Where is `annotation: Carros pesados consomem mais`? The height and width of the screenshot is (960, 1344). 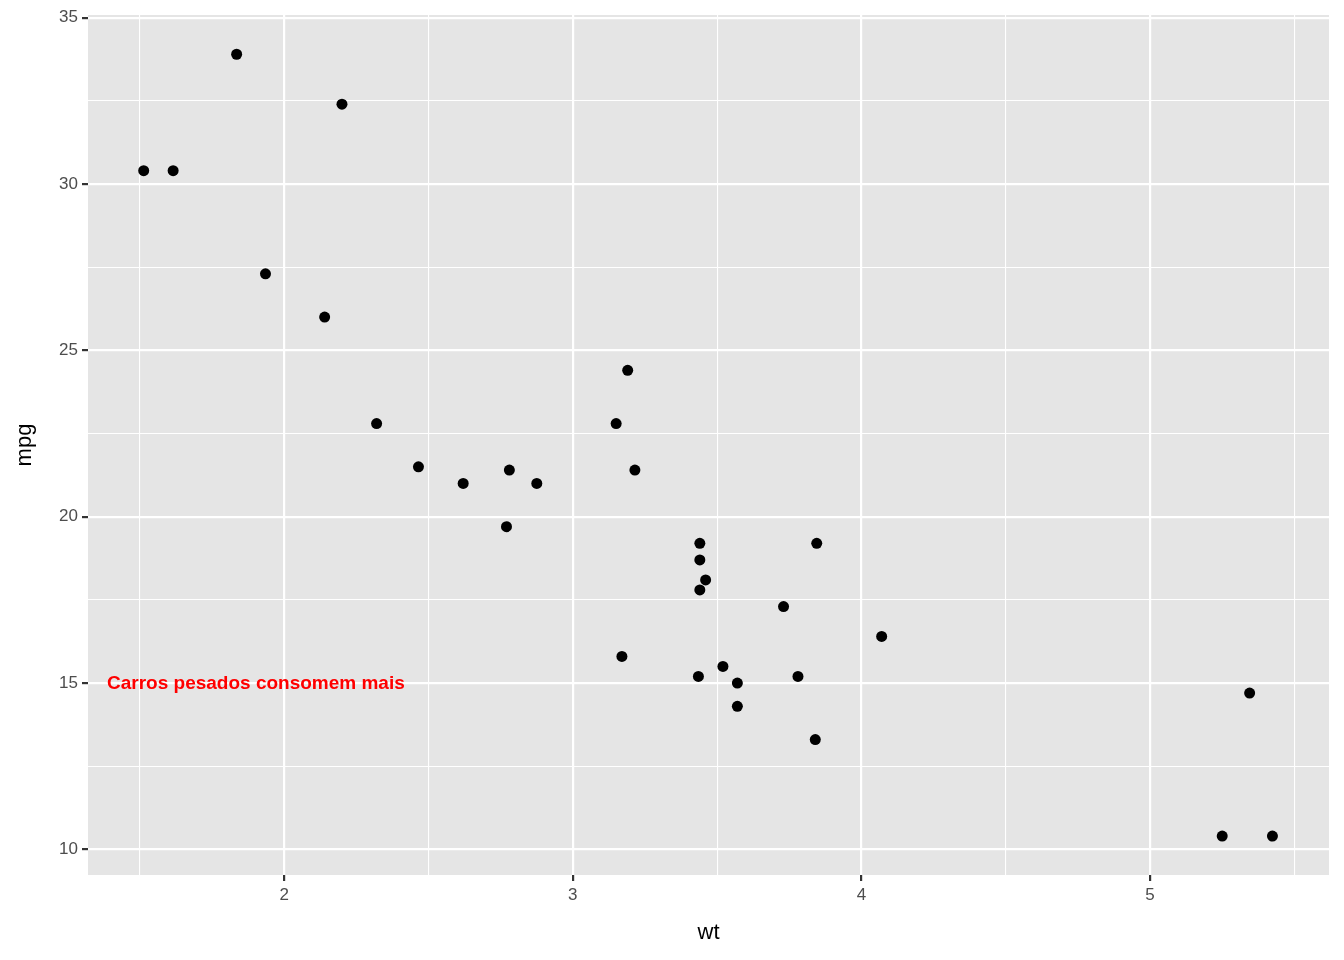 annotation: Carros pesados consomem mais is located at coordinates (256, 683).